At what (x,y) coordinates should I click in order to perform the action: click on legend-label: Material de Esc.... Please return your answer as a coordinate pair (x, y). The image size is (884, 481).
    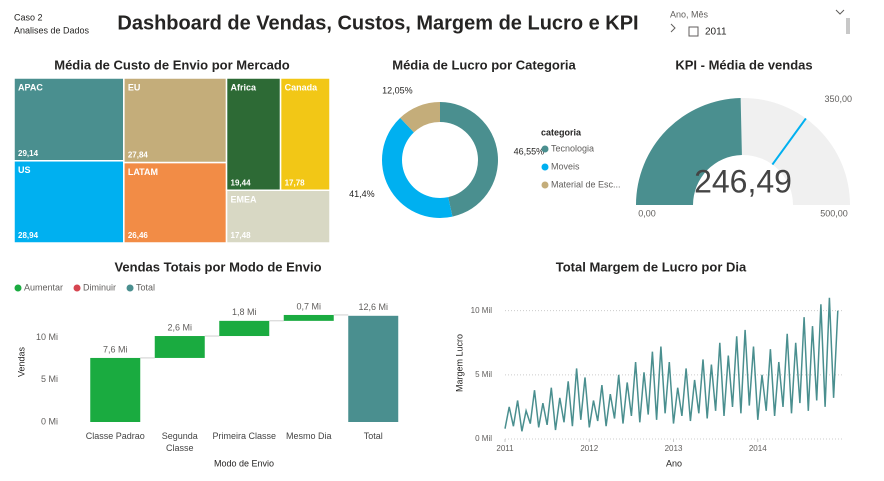
    Looking at the image, I should click on (586, 184).